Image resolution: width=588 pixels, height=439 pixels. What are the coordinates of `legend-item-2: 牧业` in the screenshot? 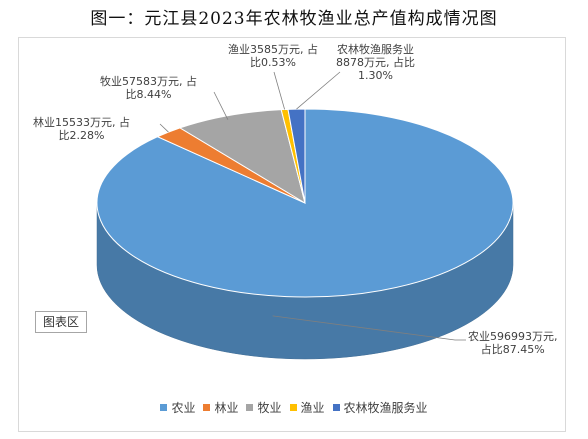 It's located at (264, 407).